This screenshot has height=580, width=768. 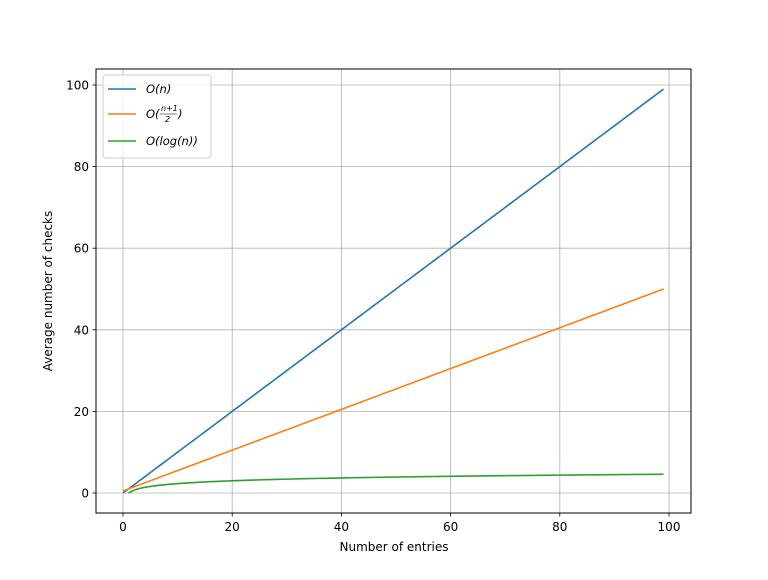 I want to click on legend-fraction-denominator: 2, so click(x=167, y=119).